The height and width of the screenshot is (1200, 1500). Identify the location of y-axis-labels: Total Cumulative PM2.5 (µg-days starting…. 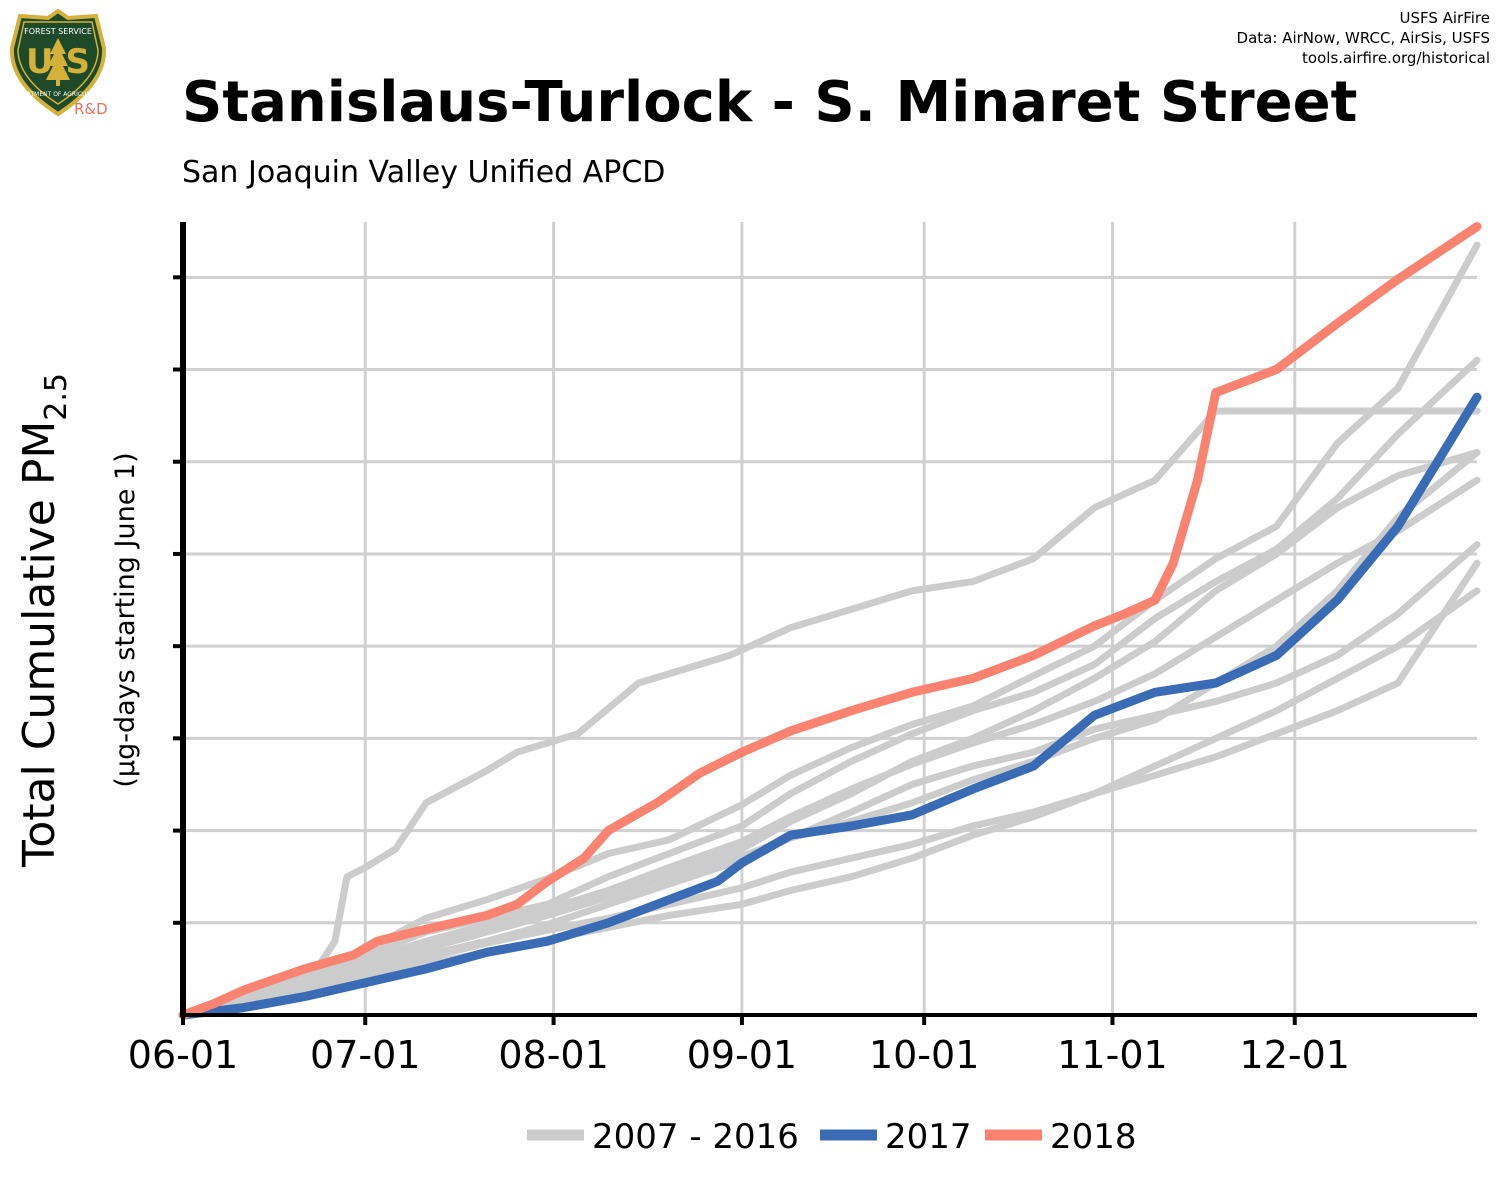
(77, 620).